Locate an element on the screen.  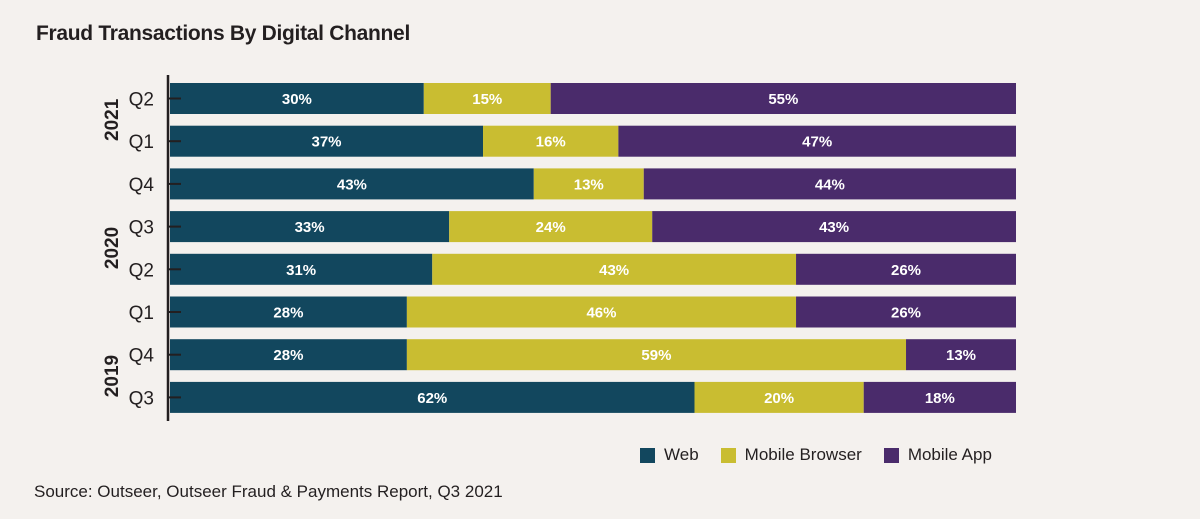
legend-swatch-web is located at coordinates (647, 455).